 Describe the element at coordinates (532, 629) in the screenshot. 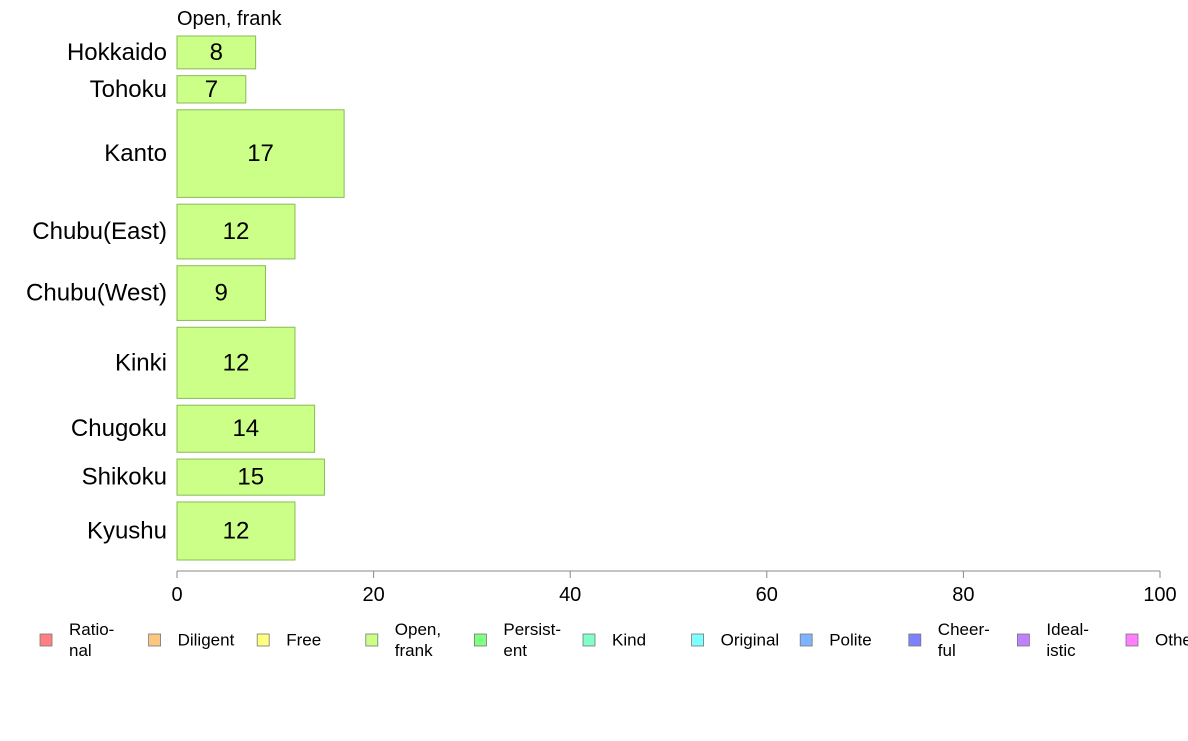

I see `legend-label: Persist-` at that location.